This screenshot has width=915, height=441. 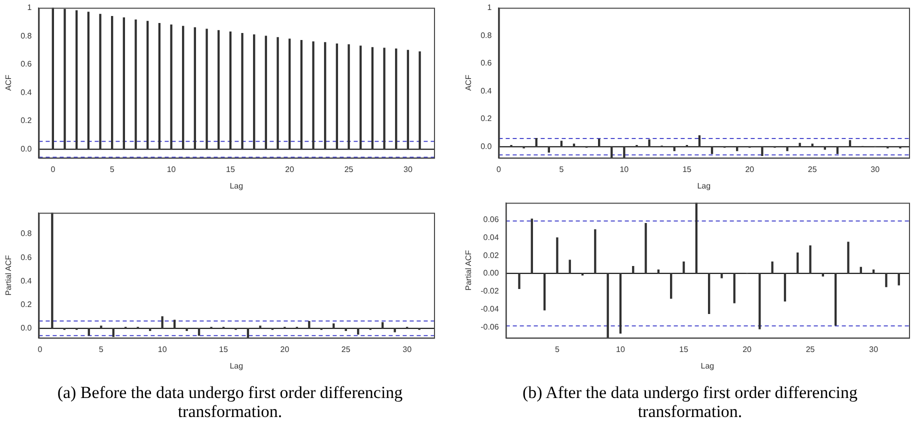 I want to click on y-tick-label: -0.06, so click(x=490, y=327).